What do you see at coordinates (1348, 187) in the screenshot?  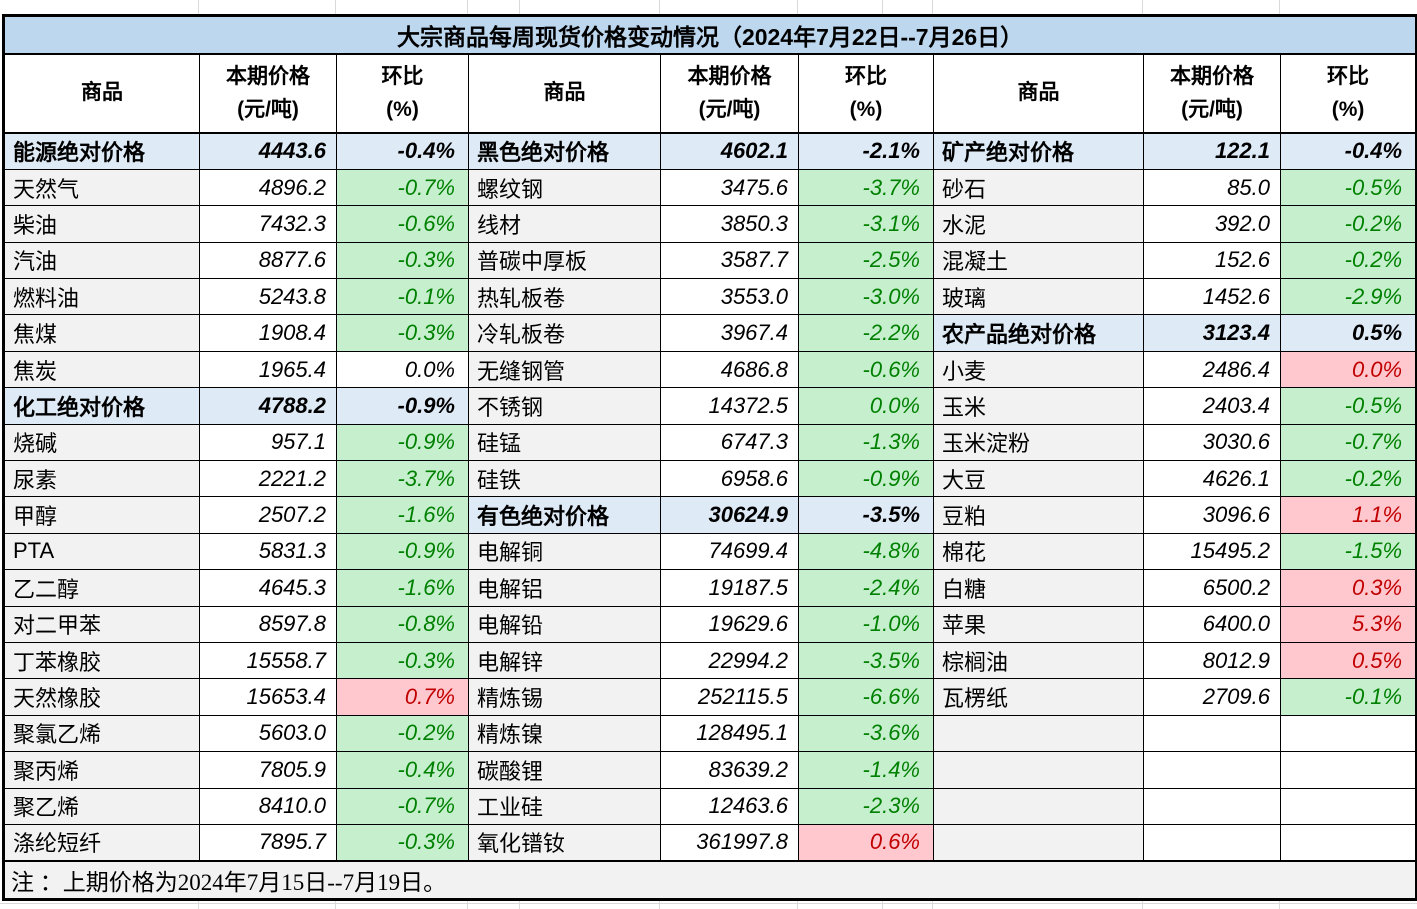 I see `pct-change-cell: -0.5%` at bounding box center [1348, 187].